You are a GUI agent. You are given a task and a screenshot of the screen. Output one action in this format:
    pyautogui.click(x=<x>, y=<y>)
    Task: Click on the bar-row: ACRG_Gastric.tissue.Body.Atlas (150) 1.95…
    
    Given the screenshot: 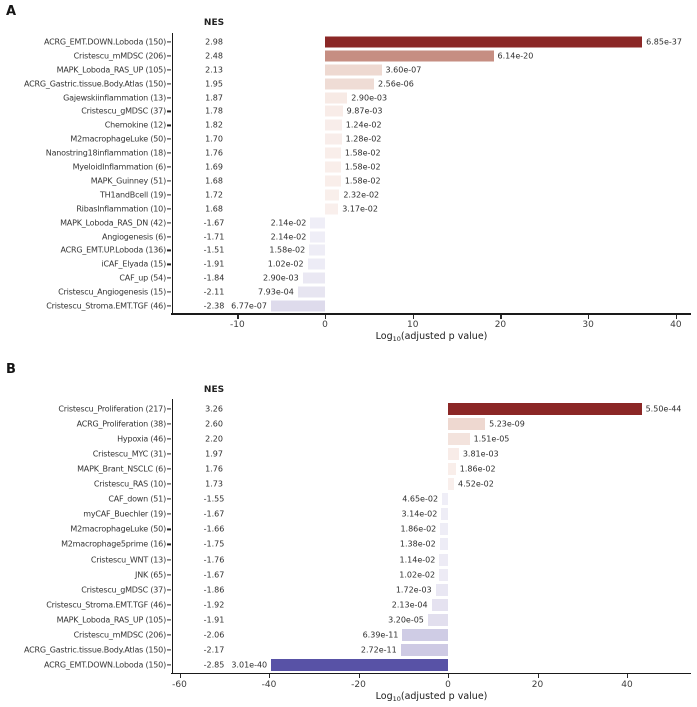 What is the action you would take?
    pyautogui.click(x=348, y=84)
    